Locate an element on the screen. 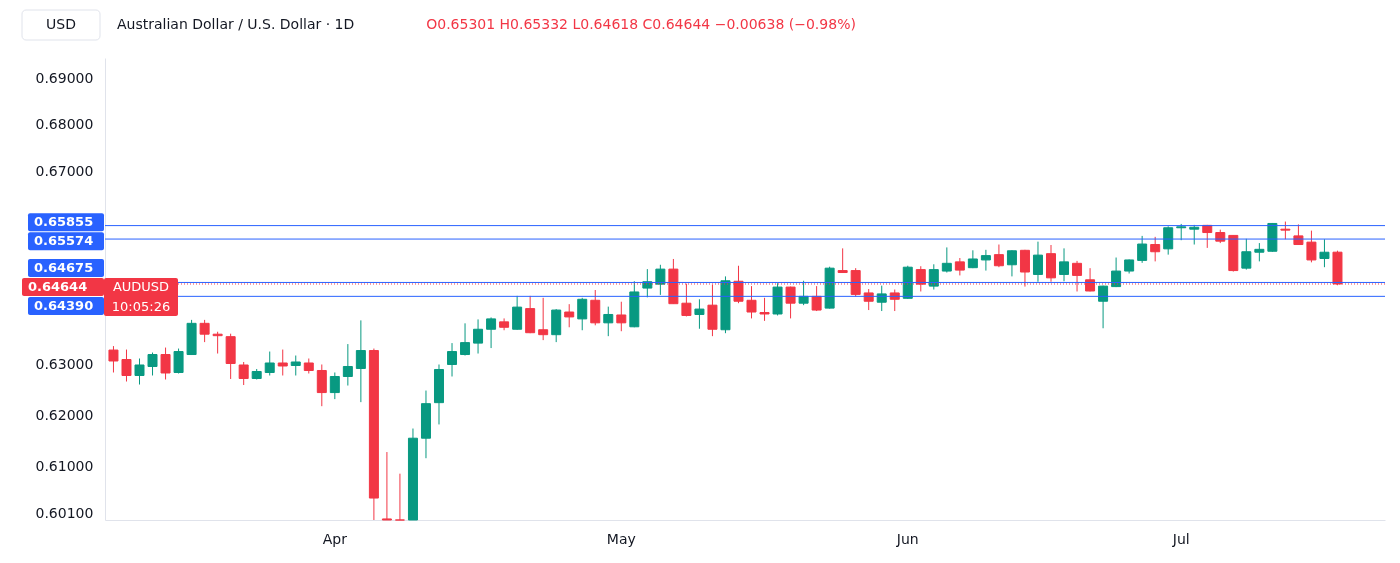 The width and height of the screenshot is (1400, 563). ref-line-label: 0.65574 is located at coordinates (64, 241).